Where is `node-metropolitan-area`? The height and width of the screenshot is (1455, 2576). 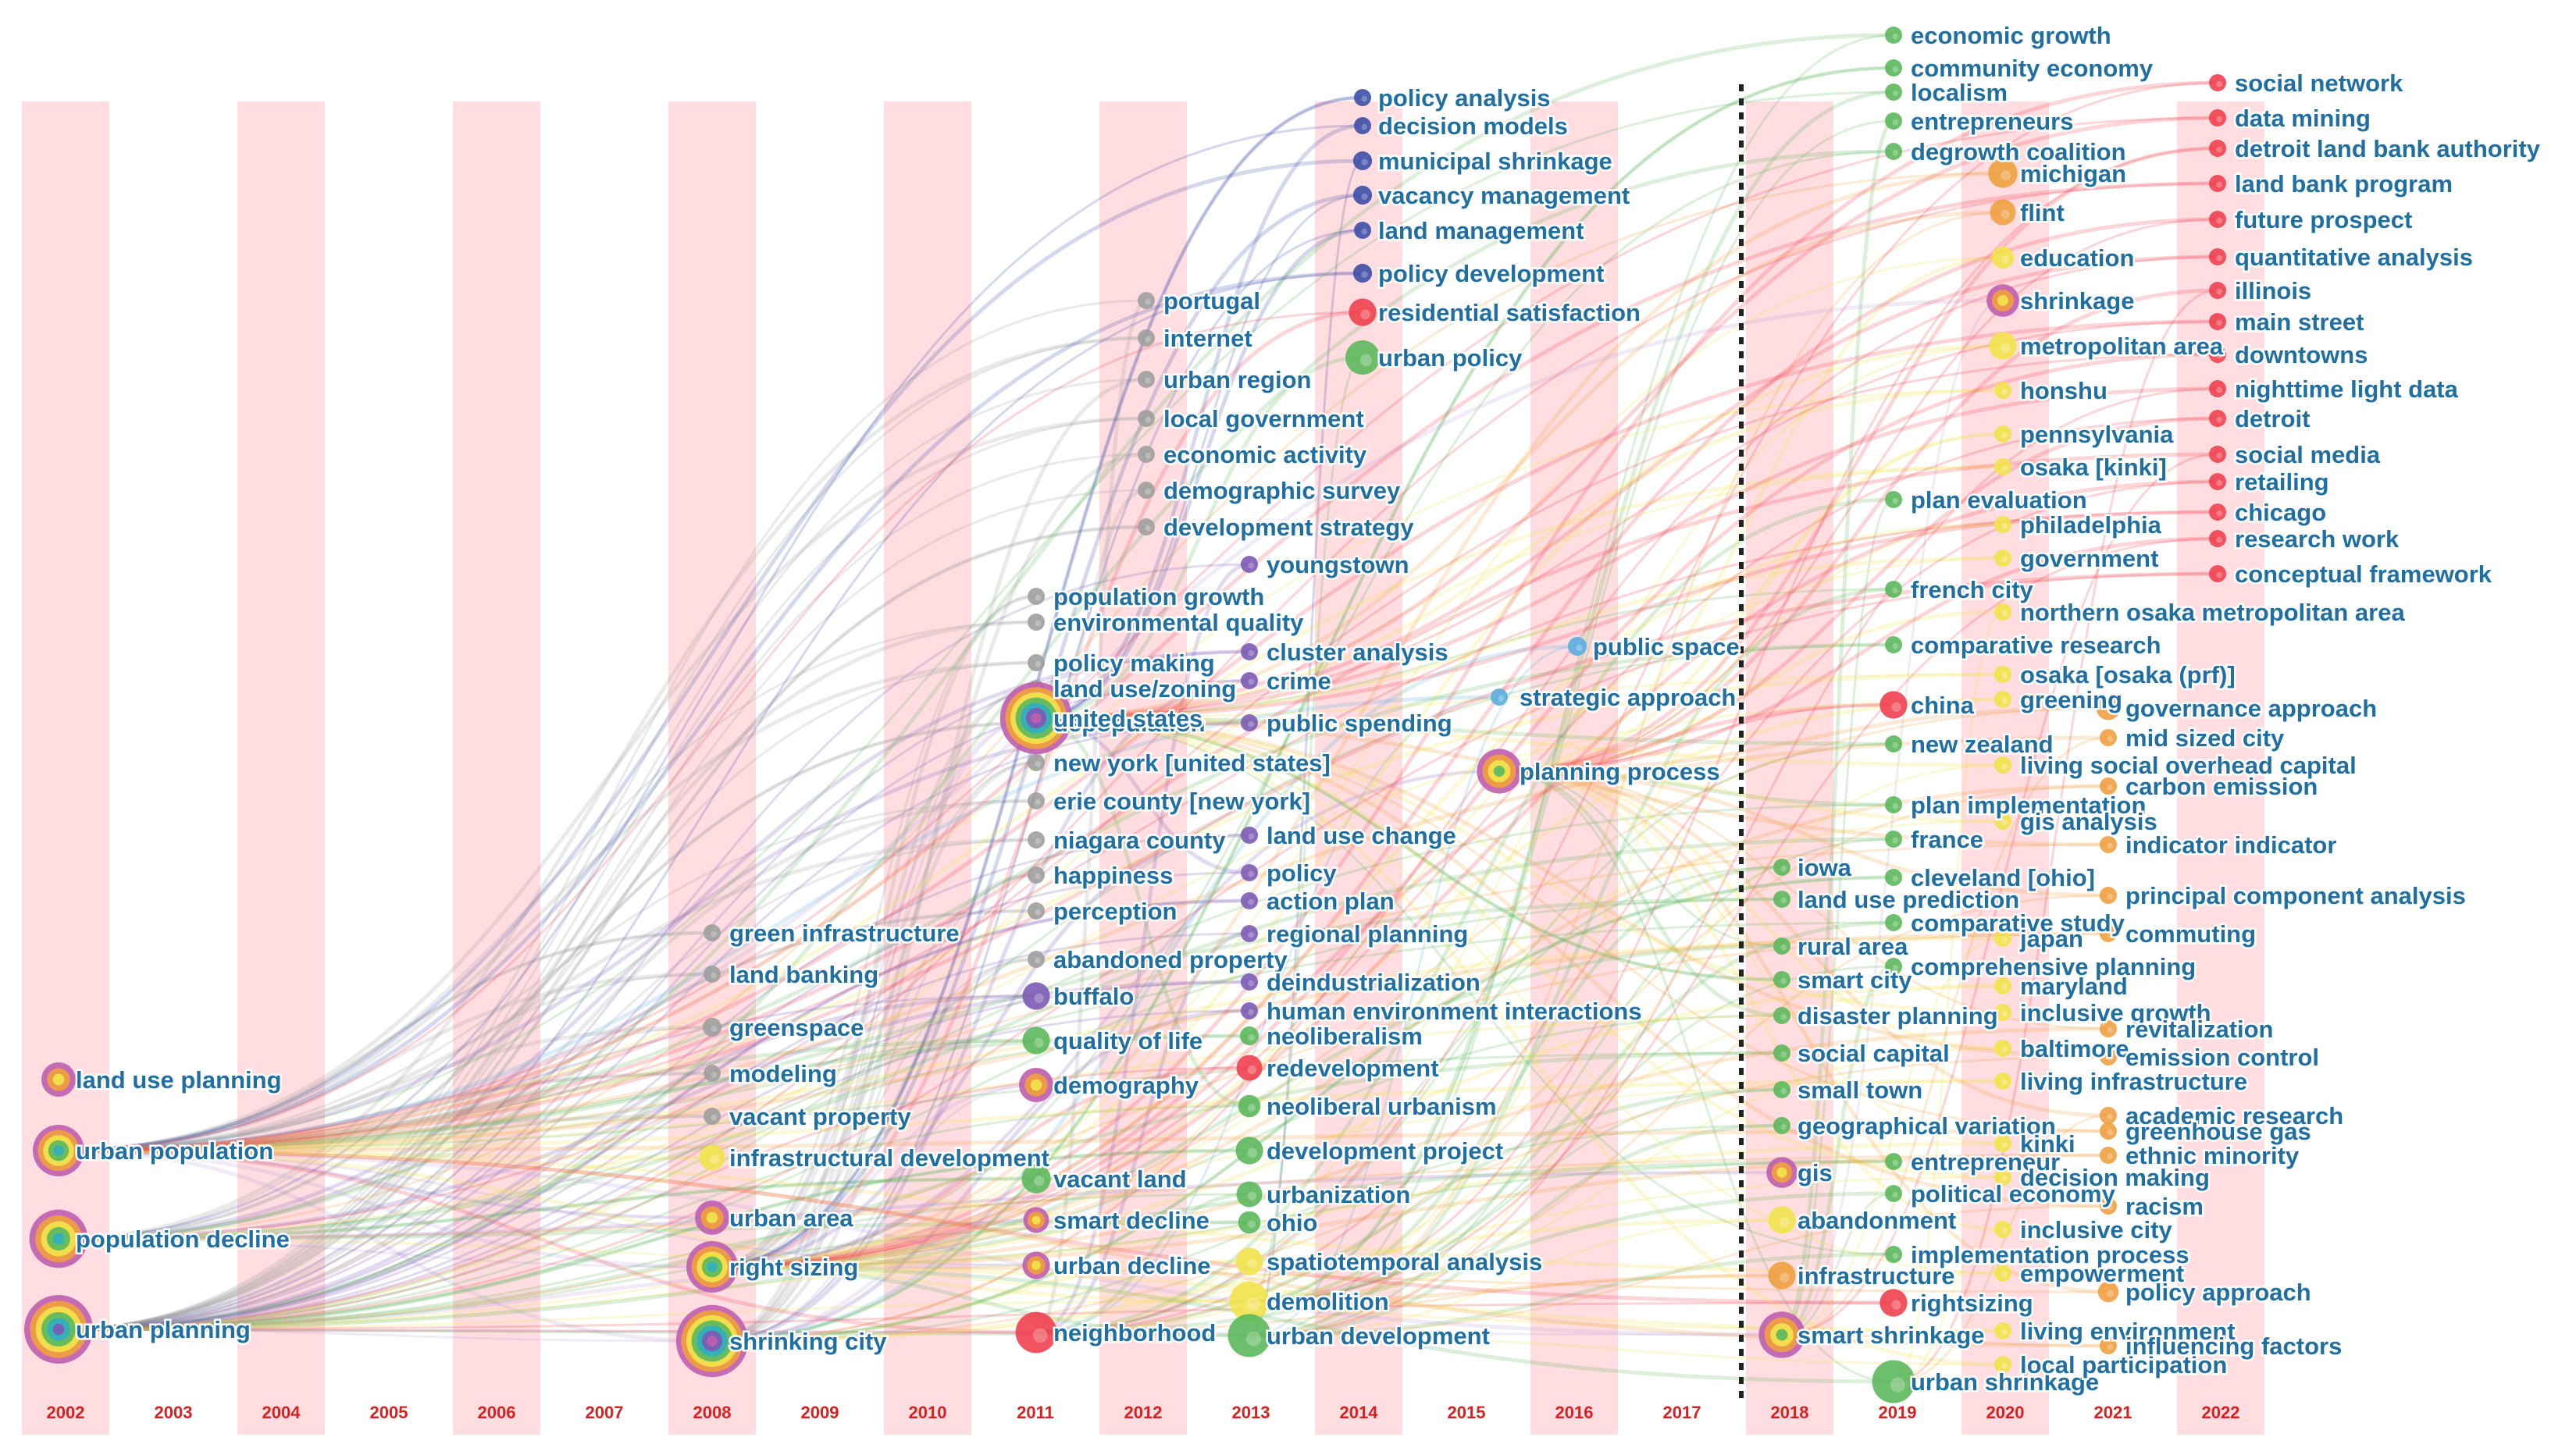 node-metropolitan-area is located at coordinates (2003, 346).